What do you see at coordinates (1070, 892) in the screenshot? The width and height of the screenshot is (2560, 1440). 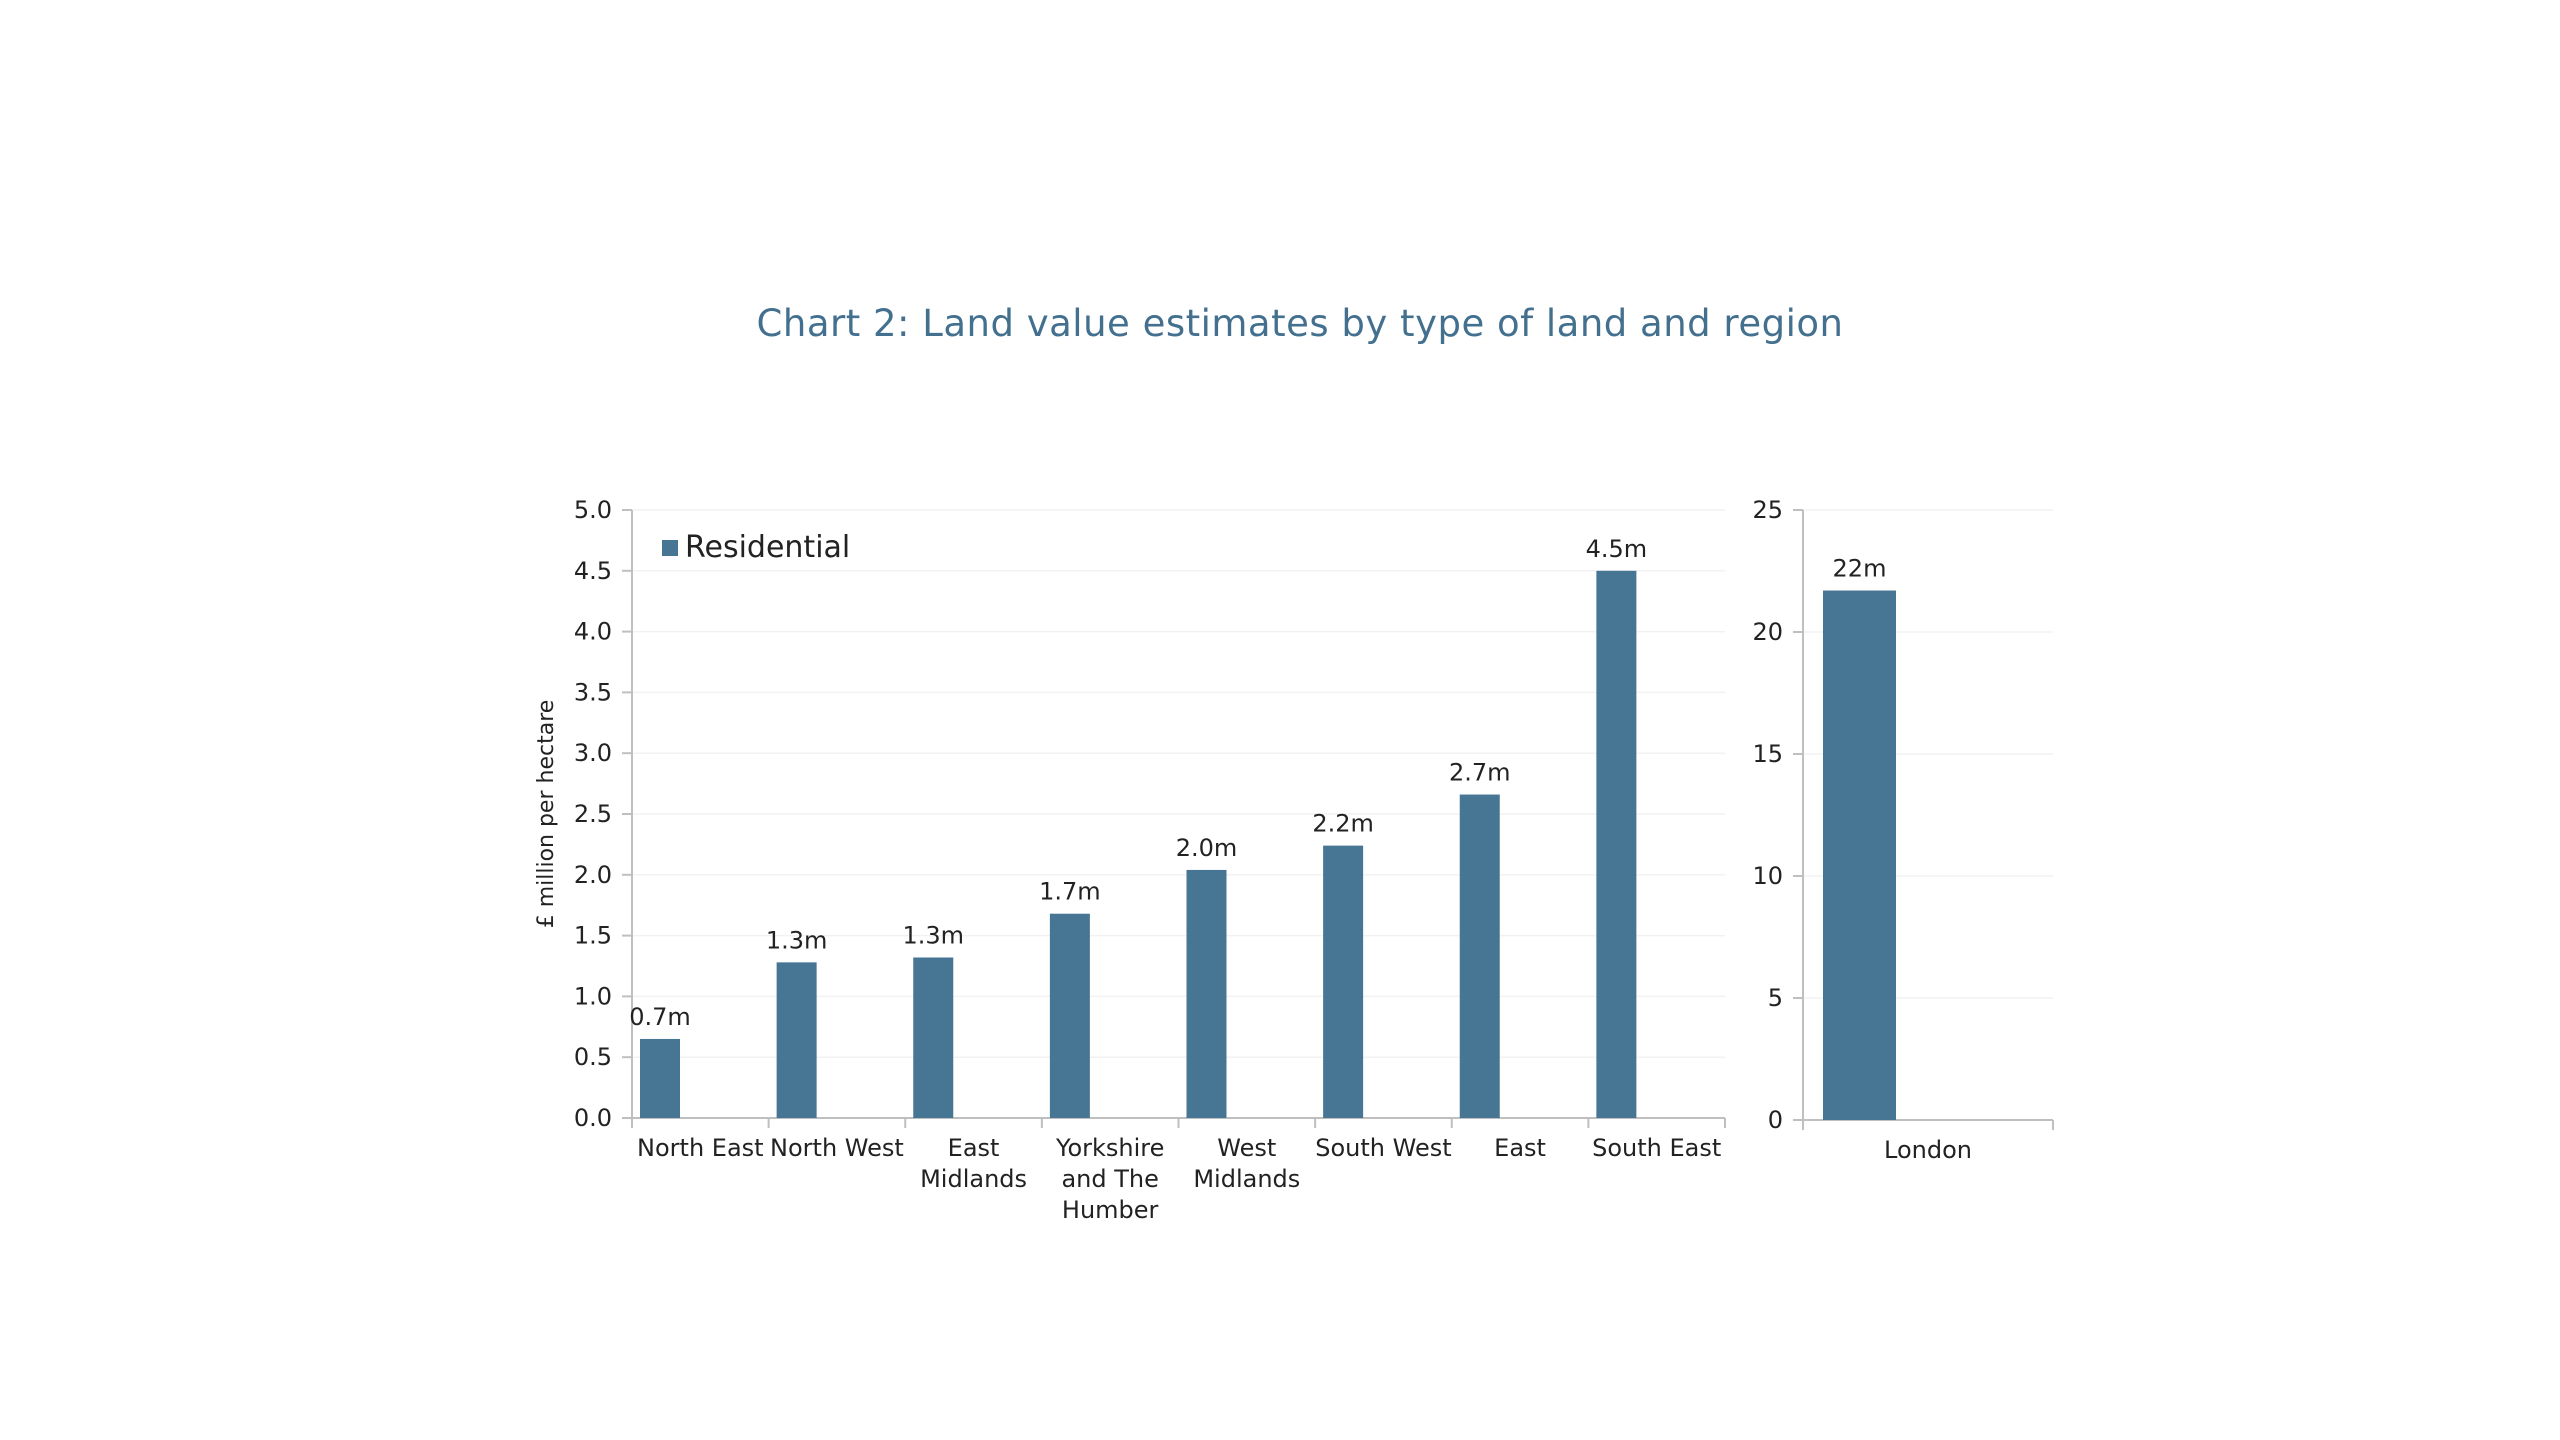 I see `data-label: 1.7m` at bounding box center [1070, 892].